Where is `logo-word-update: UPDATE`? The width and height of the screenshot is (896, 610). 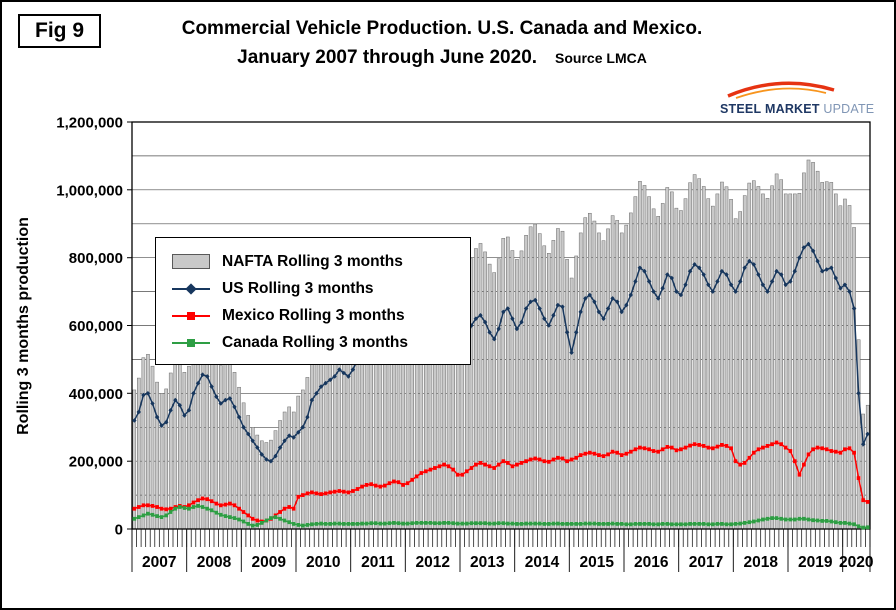 logo-word-update: UPDATE is located at coordinates (849, 109).